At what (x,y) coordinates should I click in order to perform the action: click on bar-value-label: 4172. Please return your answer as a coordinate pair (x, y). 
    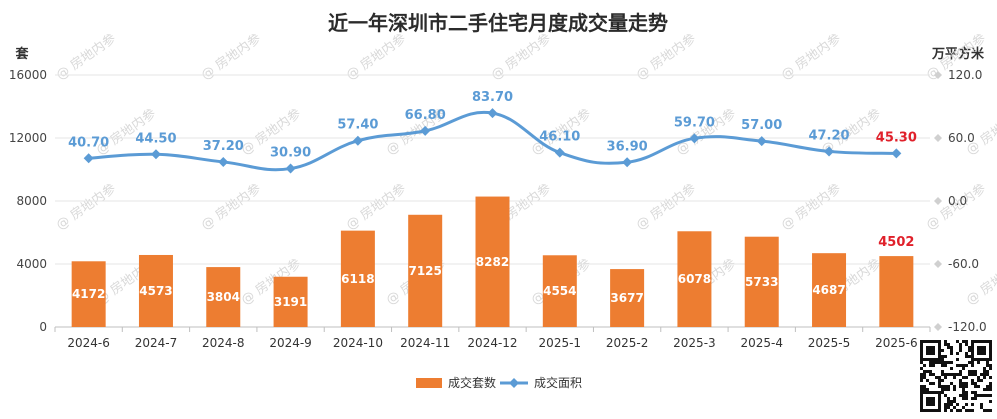
    Looking at the image, I should click on (88, 294).